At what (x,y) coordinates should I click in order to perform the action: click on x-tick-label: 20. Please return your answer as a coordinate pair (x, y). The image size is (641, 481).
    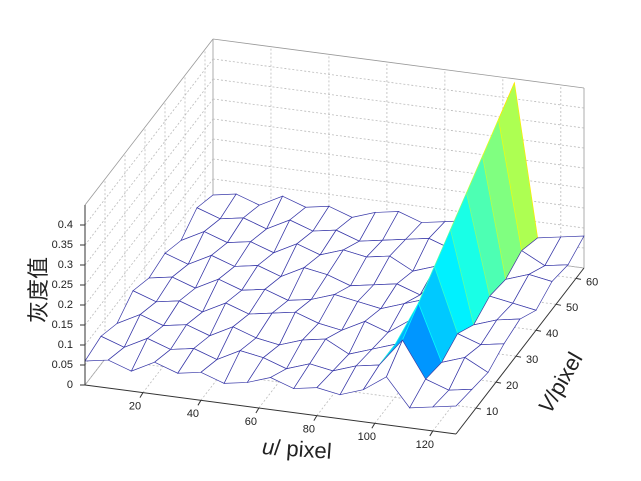
    Looking at the image, I should click on (135, 407).